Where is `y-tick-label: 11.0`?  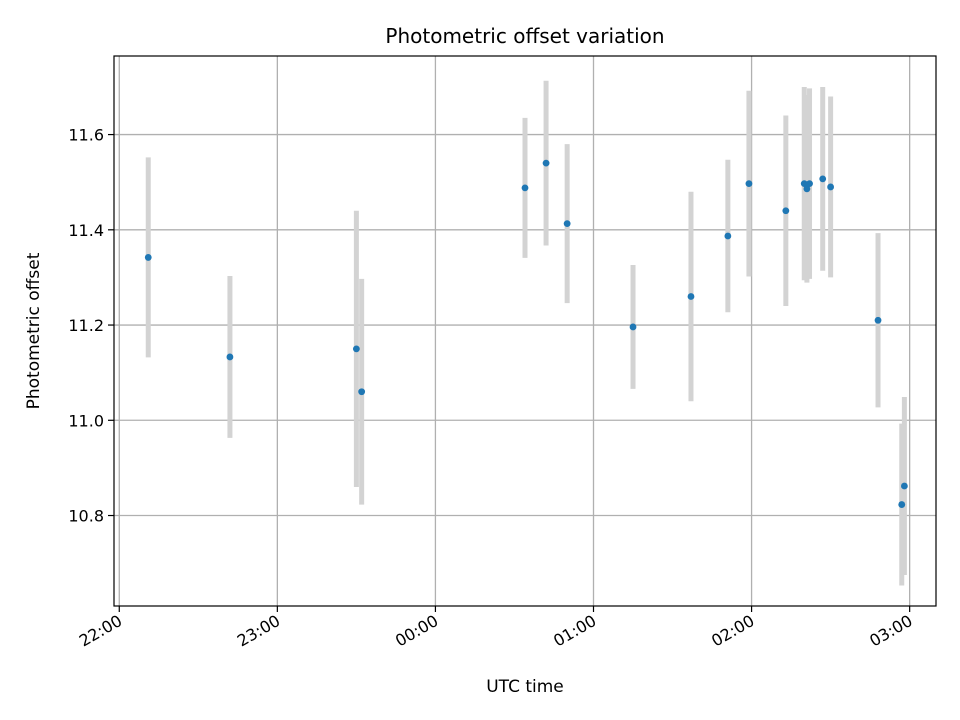 y-tick-label: 11.0 is located at coordinates (86, 420).